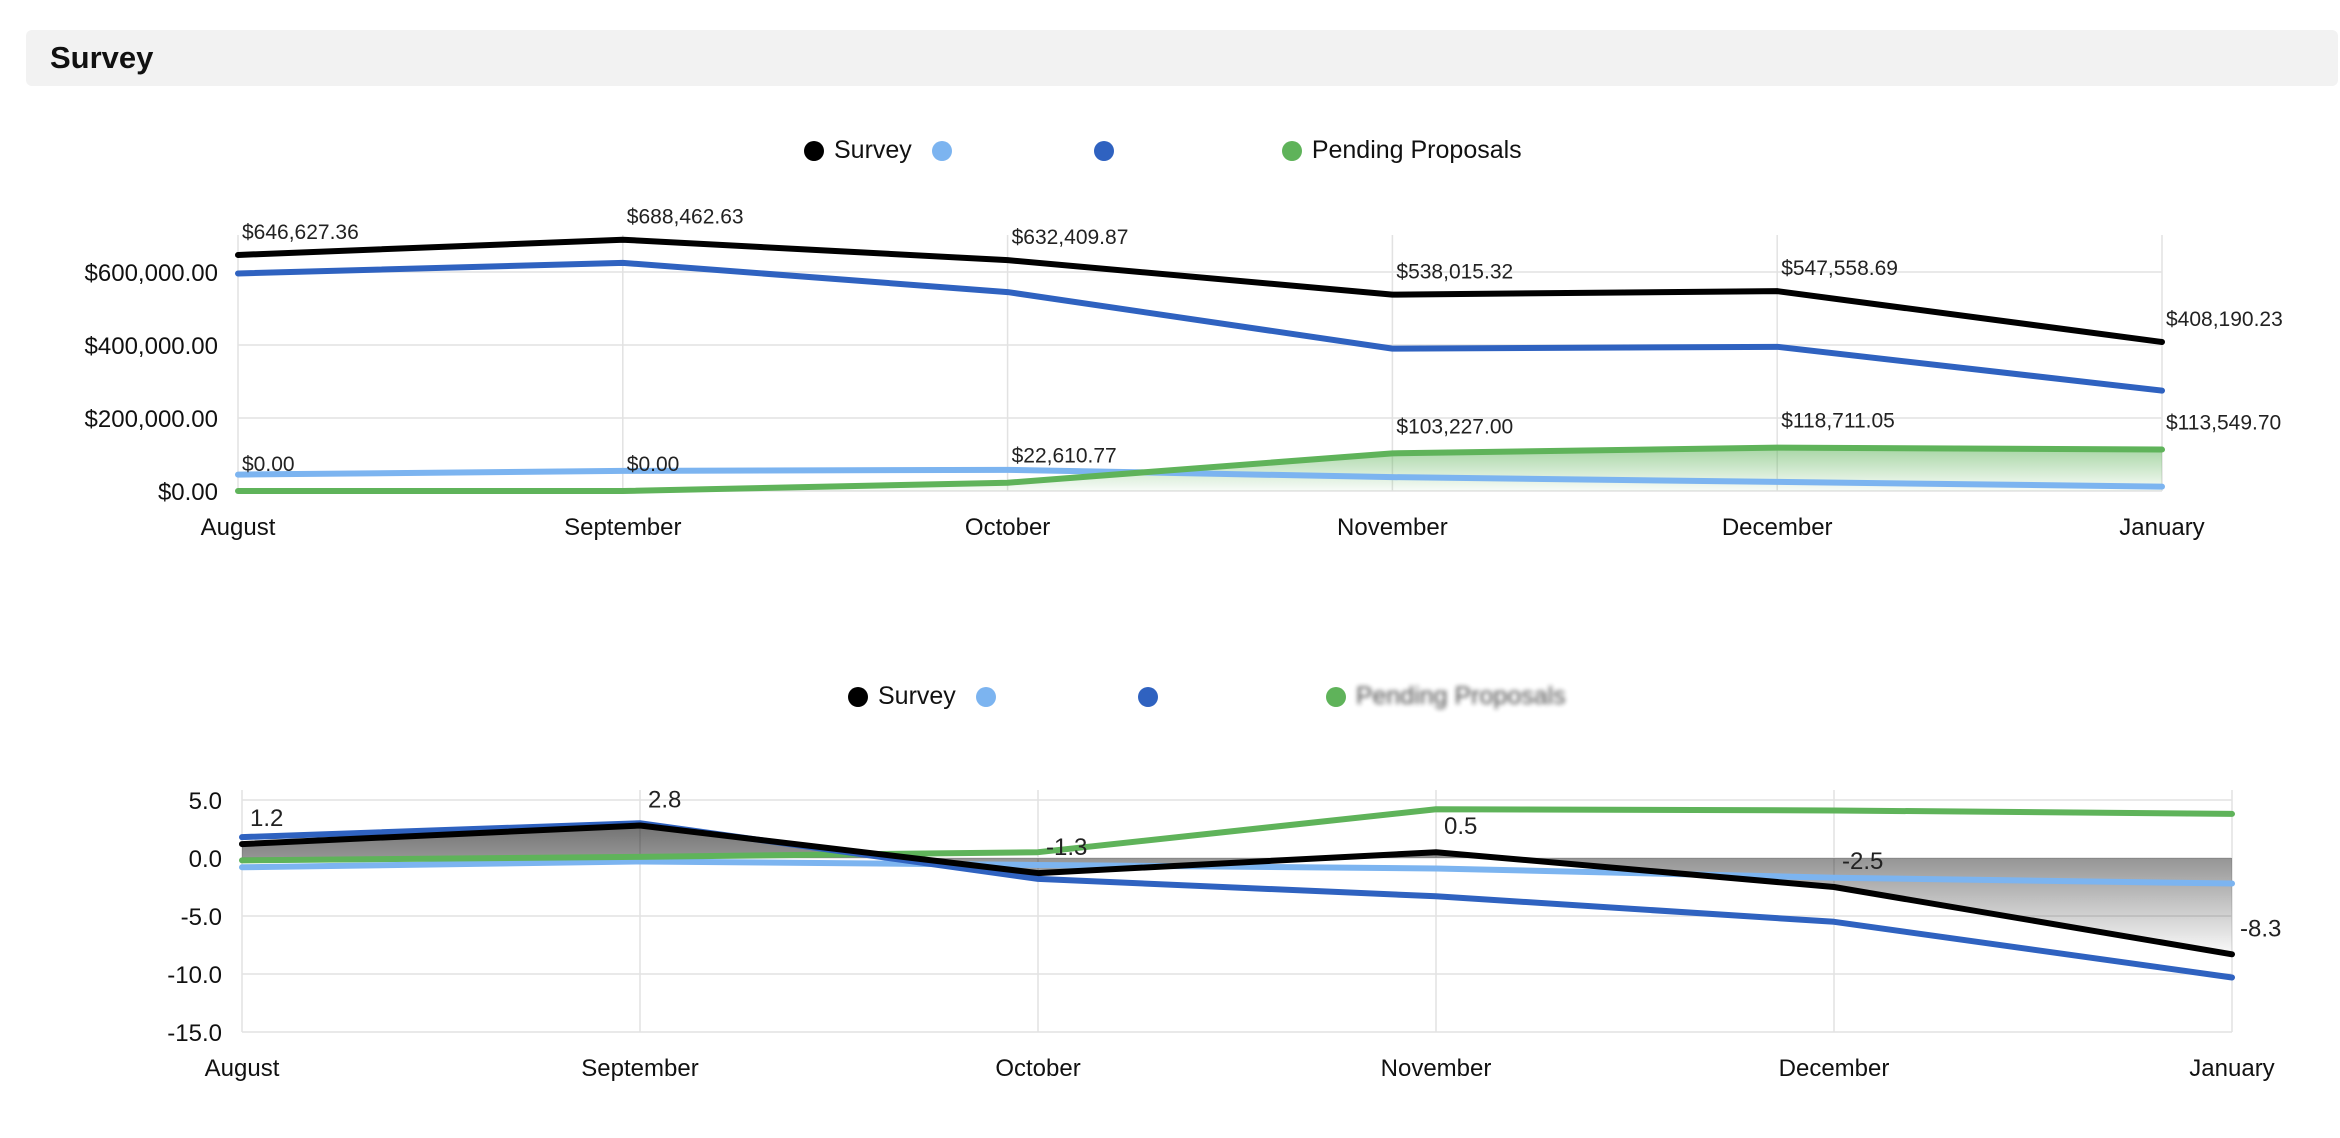 This screenshot has height=1138, width=2340. Describe the element at coordinates (1182, 58) in the screenshot. I see `panel-header: Survey` at that location.